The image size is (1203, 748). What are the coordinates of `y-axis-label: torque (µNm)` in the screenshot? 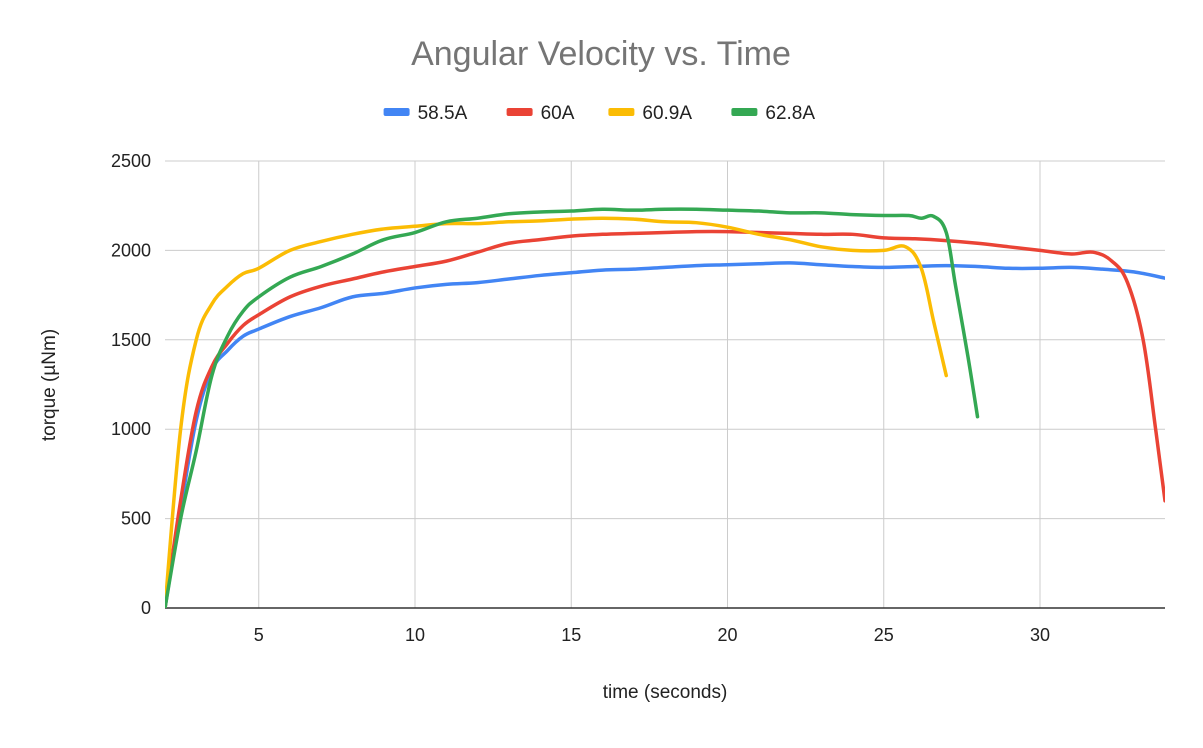 It's located at (49, 385).